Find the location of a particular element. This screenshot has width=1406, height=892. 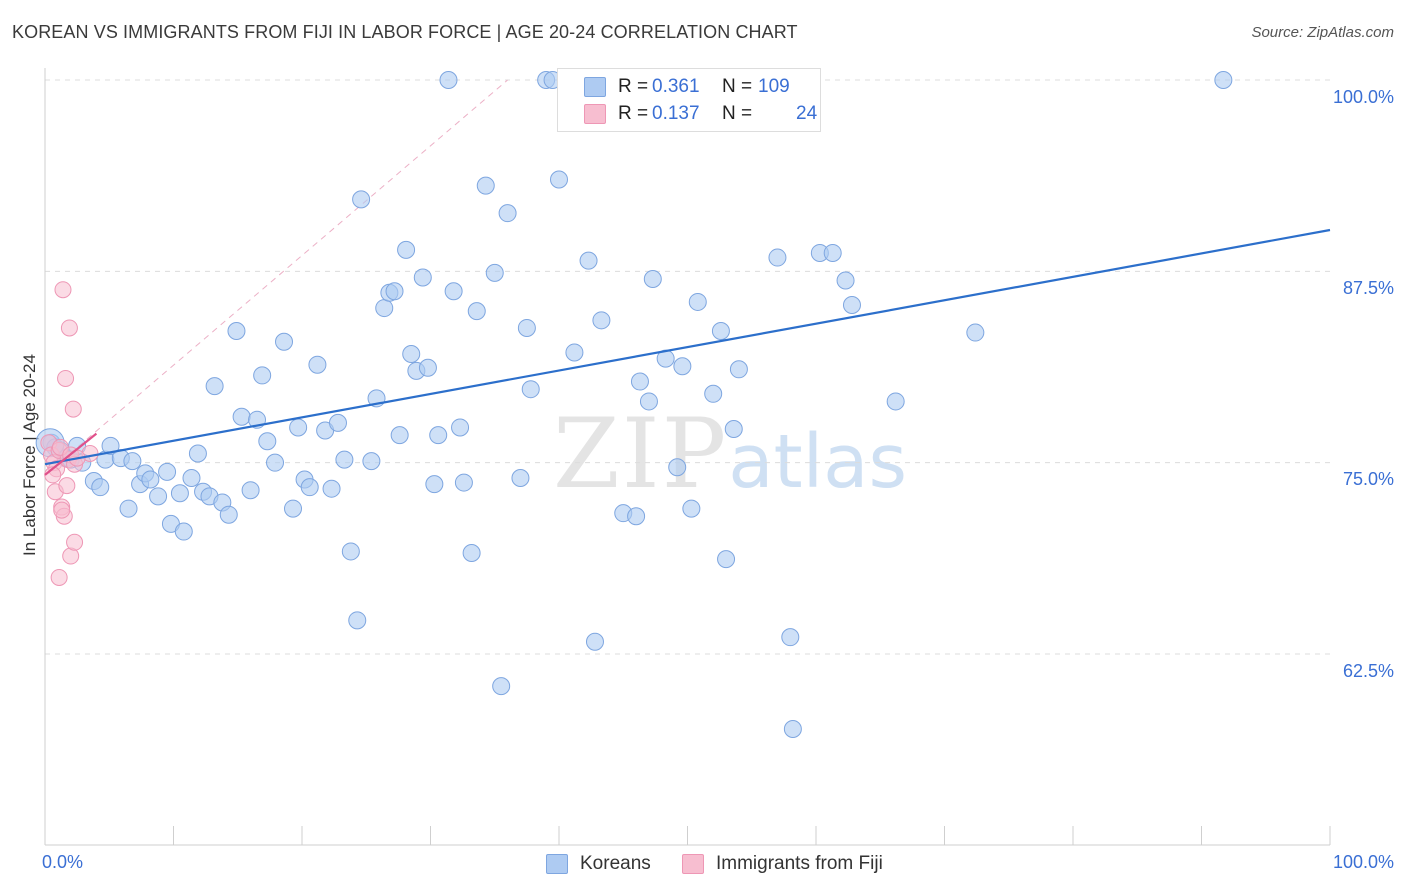

watermark-atlas: atlas is located at coordinates (818, 462).